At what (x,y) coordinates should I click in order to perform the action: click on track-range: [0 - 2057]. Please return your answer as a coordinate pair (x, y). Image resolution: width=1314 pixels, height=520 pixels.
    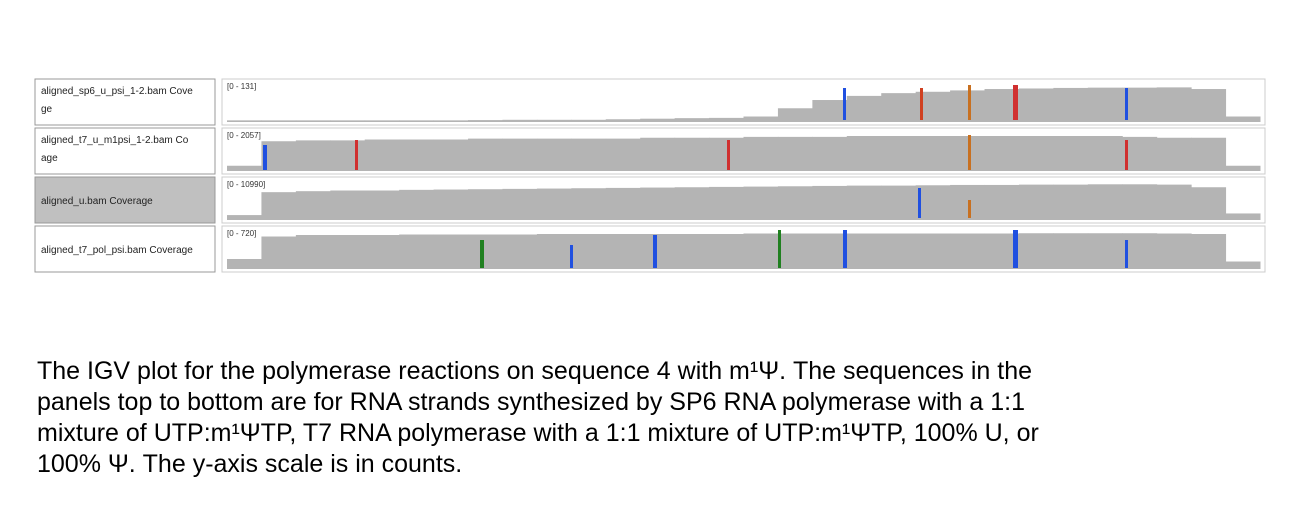
    Looking at the image, I should click on (244, 135).